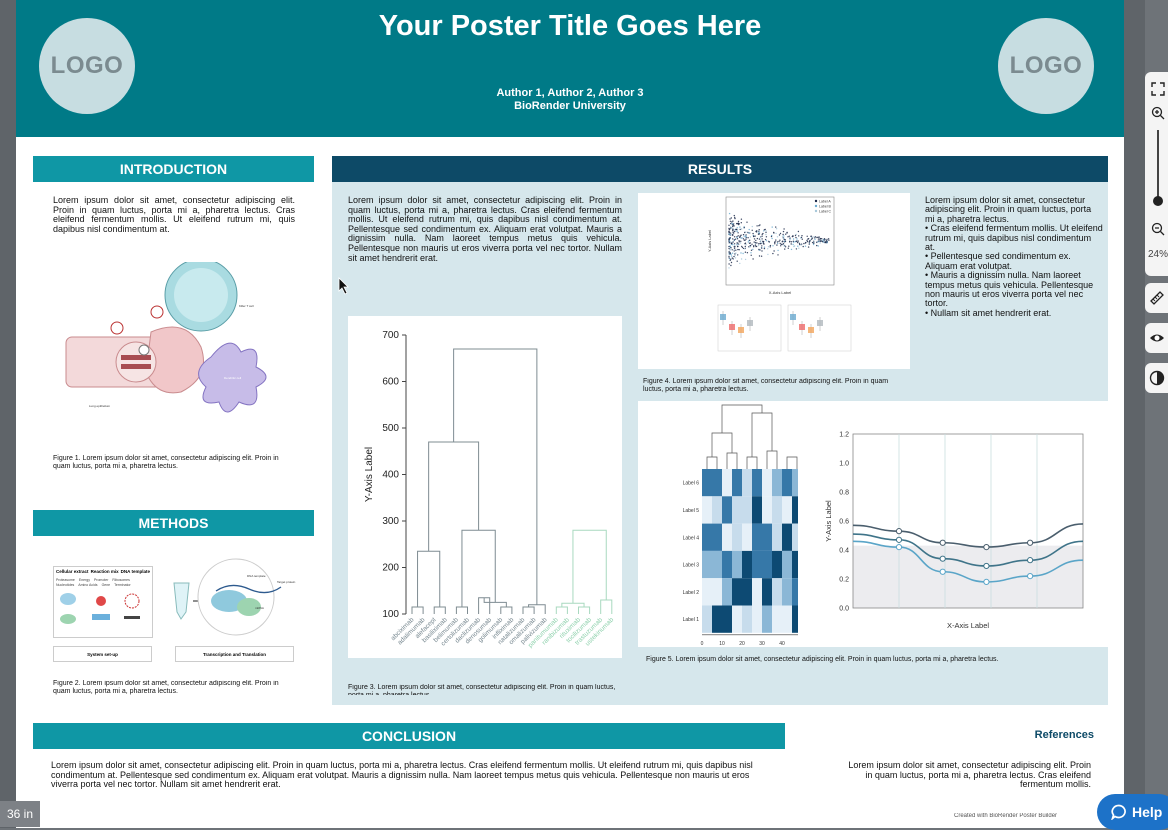 Image resolution: width=1168 pixels, height=830 pixels. What do you see at coordinates (1006, 816) in the screenshot?
I see `footer-credit: Created with BioRender Poster Builder` at bounding box center [1006, 816].